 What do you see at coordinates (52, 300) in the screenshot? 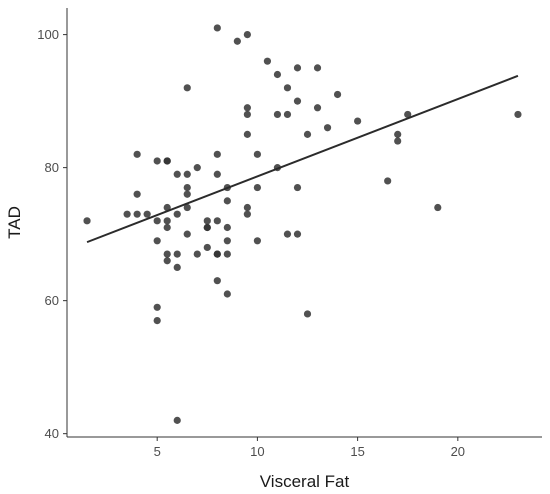
I see `y-tick-label: 60` at bounding box center [52, 300].